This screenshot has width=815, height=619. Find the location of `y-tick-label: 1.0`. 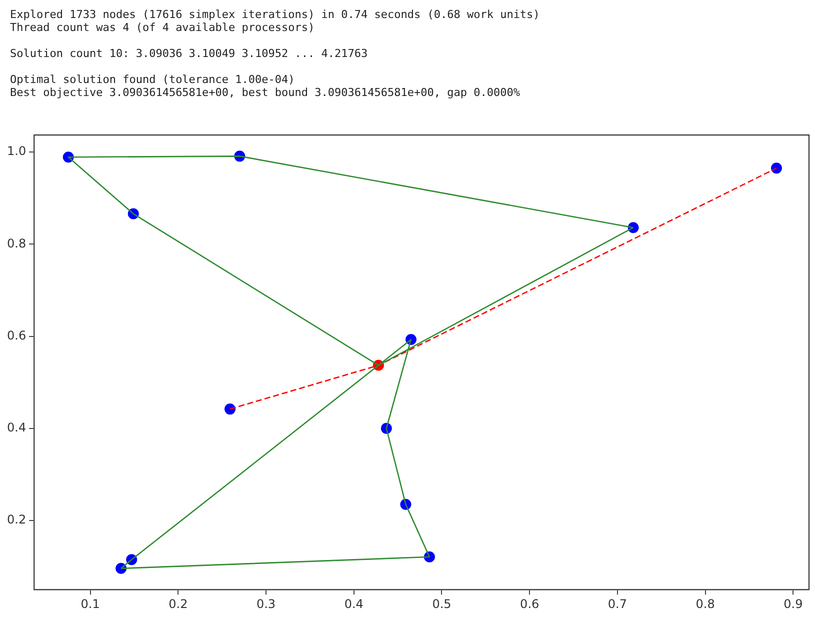

y-tick-label: 1.0 is located at coordinates (16, 151).